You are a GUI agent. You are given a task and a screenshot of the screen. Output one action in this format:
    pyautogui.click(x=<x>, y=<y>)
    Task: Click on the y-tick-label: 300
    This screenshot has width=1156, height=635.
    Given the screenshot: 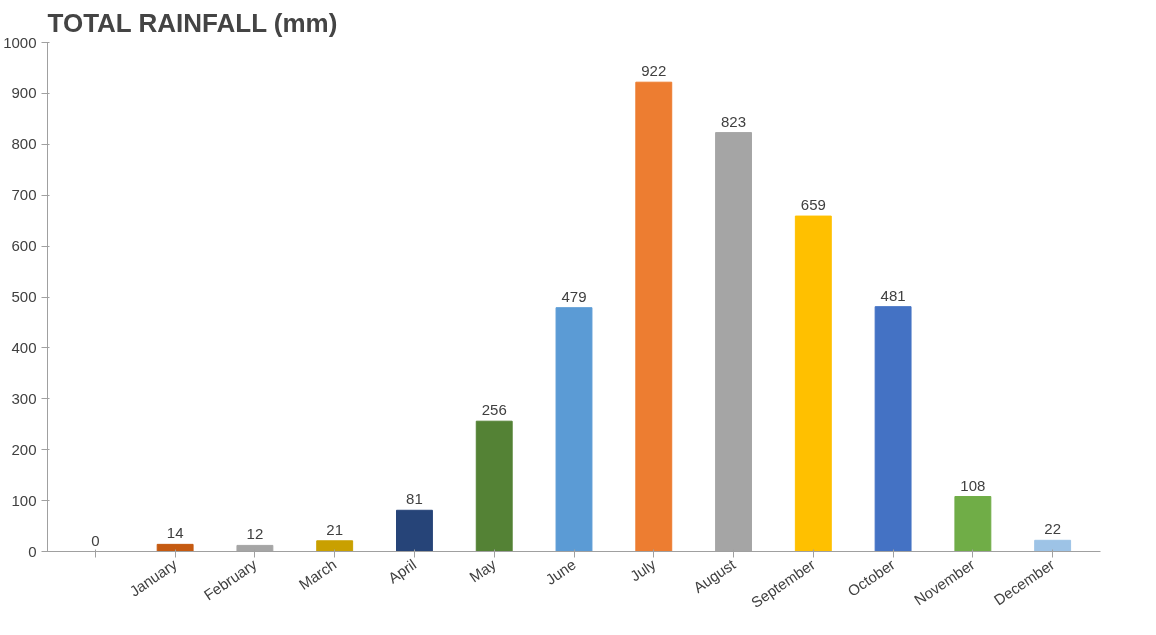 What is the action you would take?
    pyautogui.click(x=24, y=398)
    